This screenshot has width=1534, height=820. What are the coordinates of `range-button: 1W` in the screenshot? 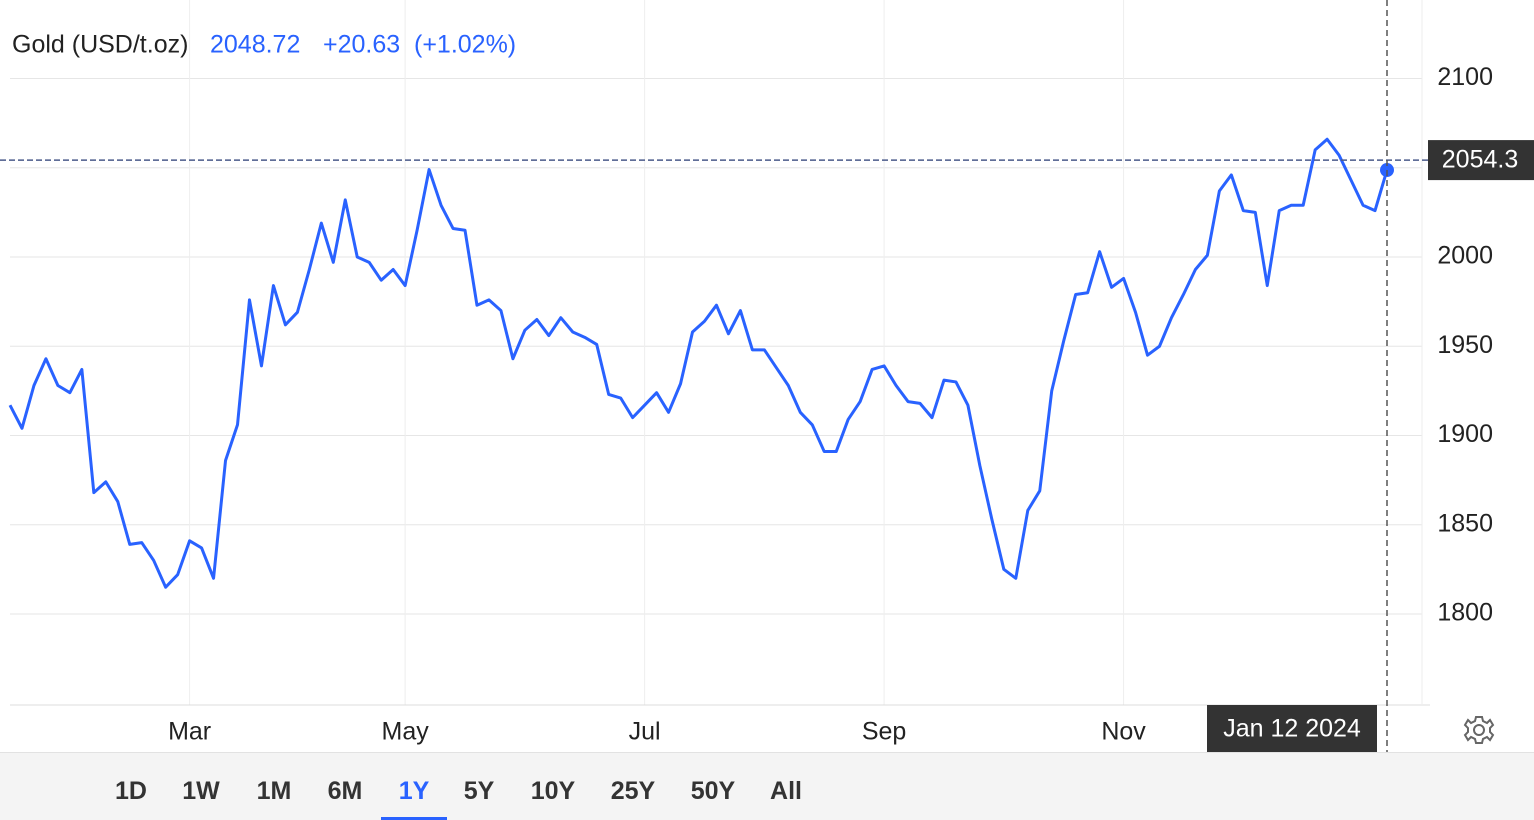 It's located at (201, 791).